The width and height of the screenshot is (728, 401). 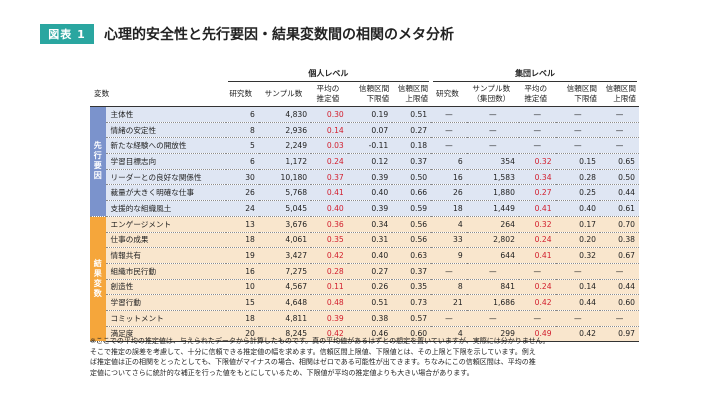 I want to click on grp-lower-header: 信頼区間 下限値, so click(x=582, y=93).